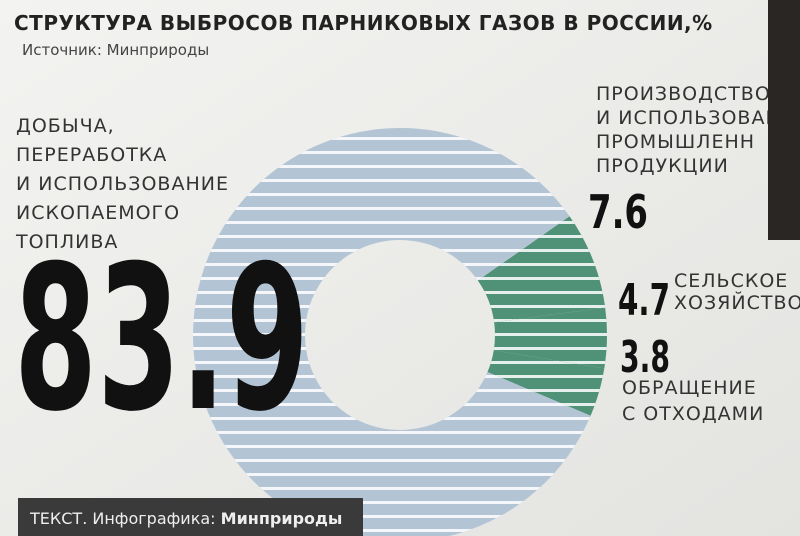 This screenshot has height=536, width=800. I want to click on category-label: И ИСПОЛЬЗОВАНИЕ, so click(122, 184).